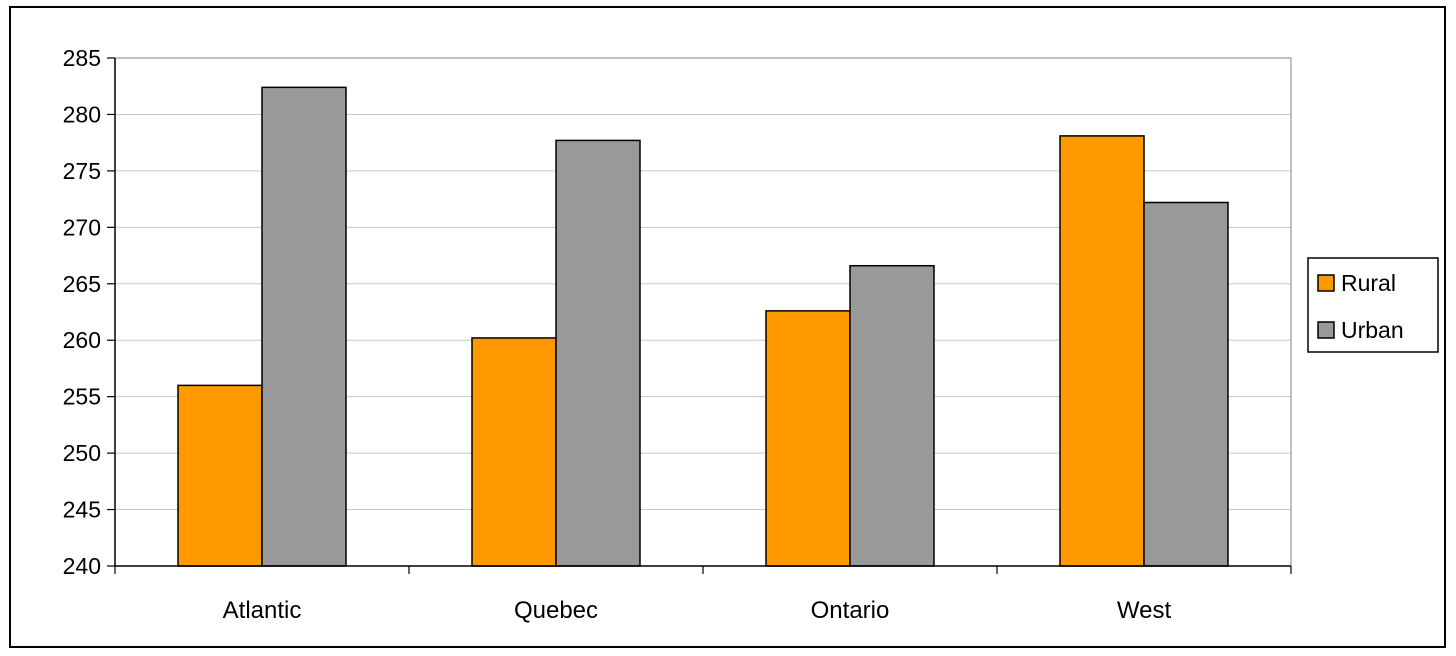  What do you see at coordinates (1326, 283) in the screenshot?
I see `legend-swatch-rural` at bounding box center [1326, 283].